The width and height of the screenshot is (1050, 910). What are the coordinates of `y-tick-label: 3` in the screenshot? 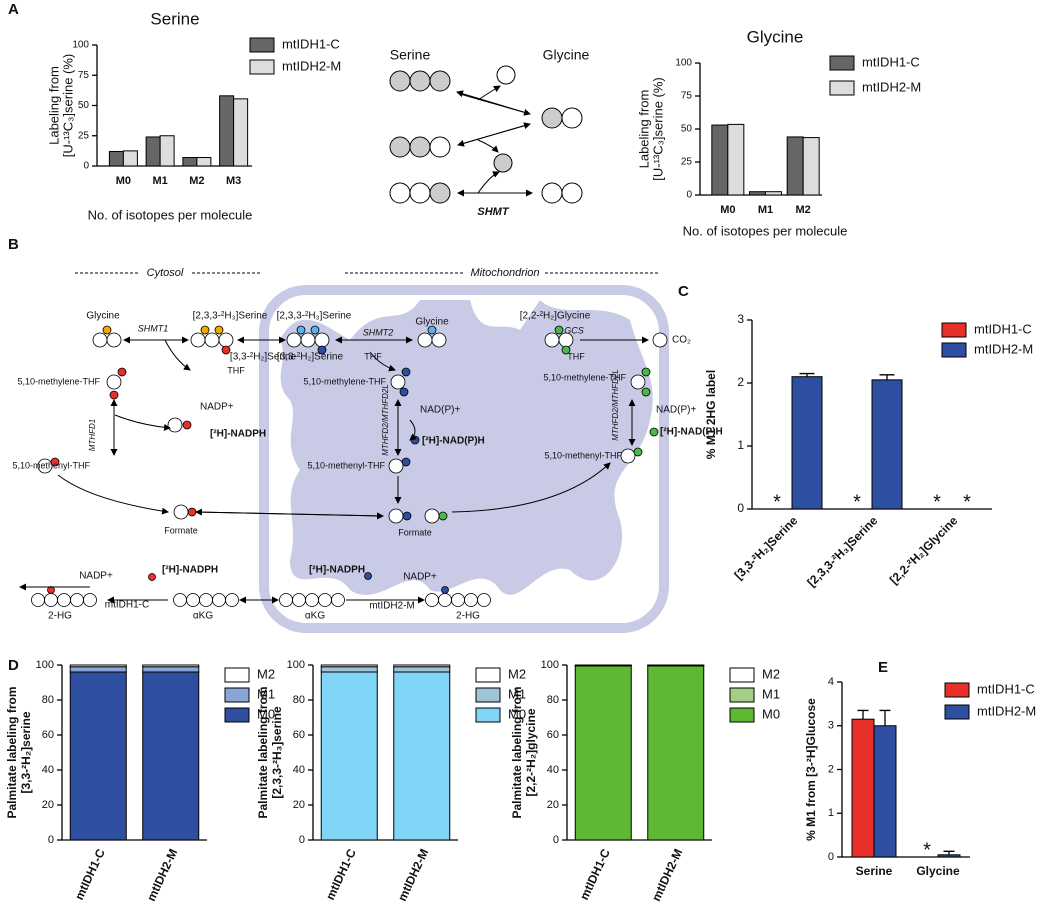 It's located at (740, 319).